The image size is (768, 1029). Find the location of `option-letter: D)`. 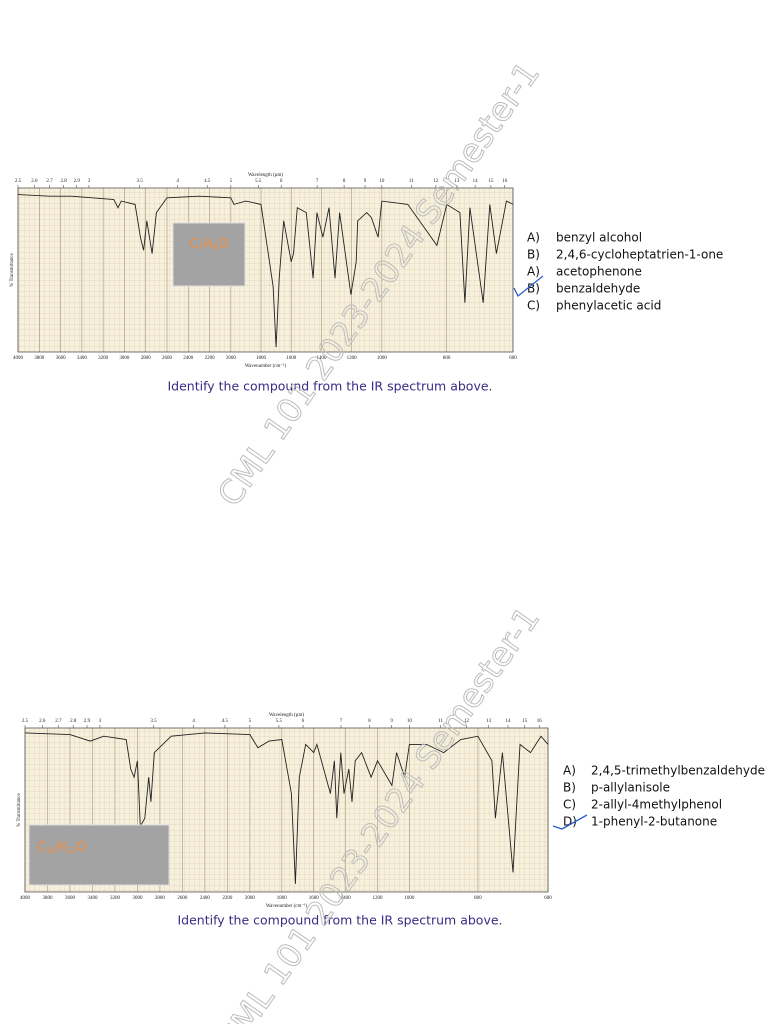

option-letter: D) is located at coordinates (570, 822).